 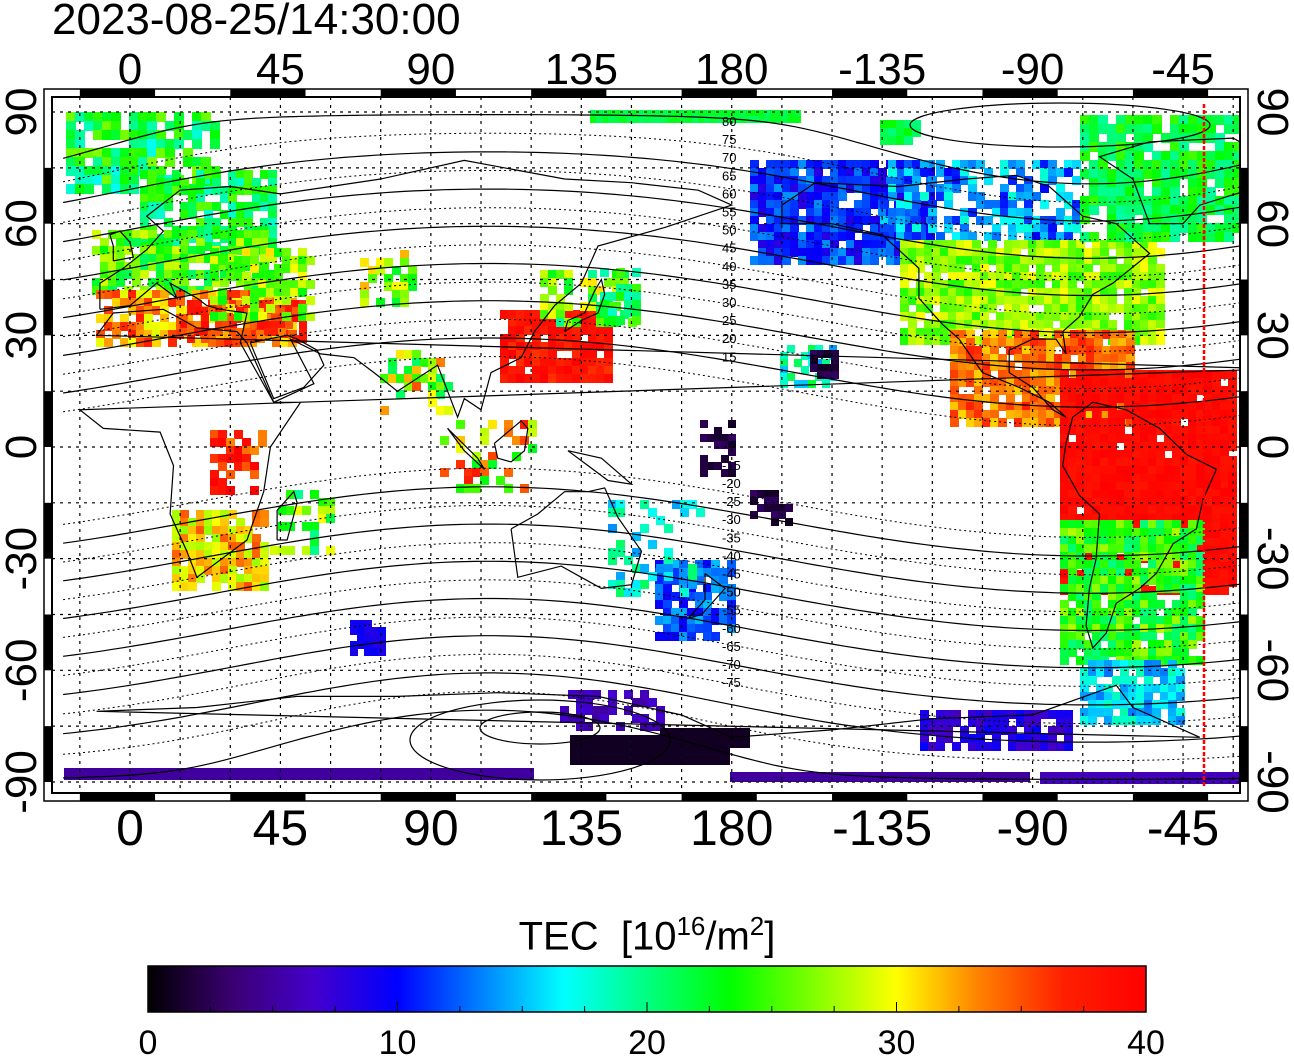 What do you see at coordinates (1271, 671) in the screenshot?
I see `lat-tick-right: -60` at bounding box center [1271, 671].